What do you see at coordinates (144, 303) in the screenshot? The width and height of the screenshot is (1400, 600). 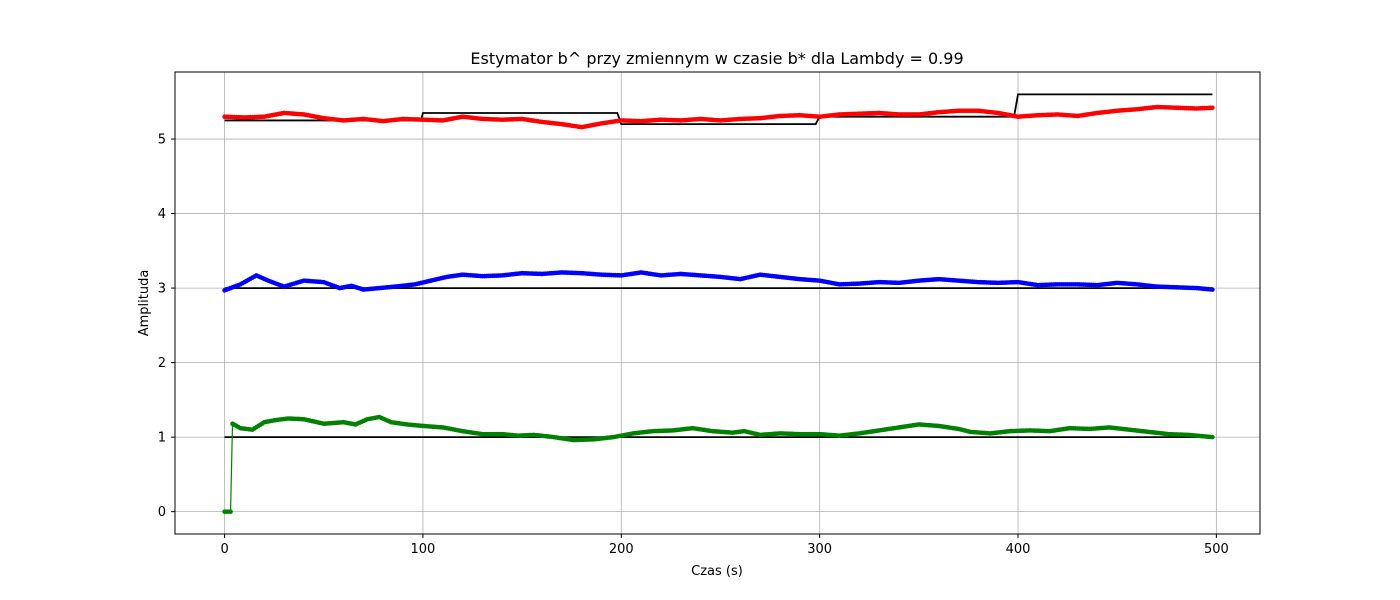 I see `y-axis-label: Amplituda` at bounding box center [144, 303].